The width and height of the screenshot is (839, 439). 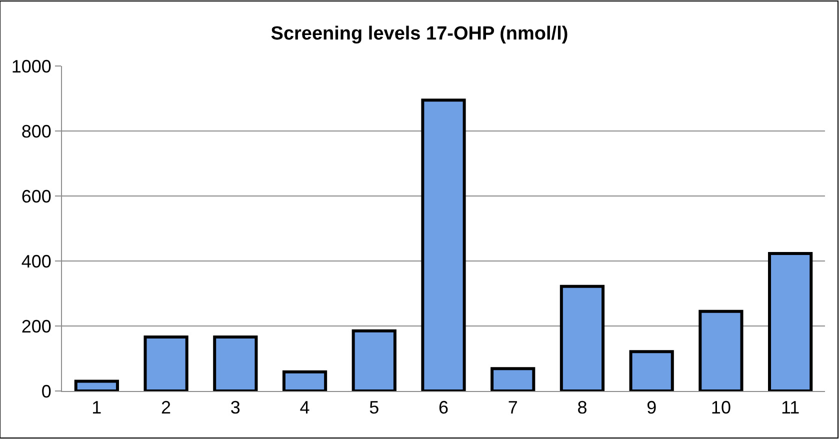 What do you see at coordinates (419, 34) in the screenshot?
I see `chart-title: Screening levels 17-OHP (nmol/l)` at bounding box center [419, 34].